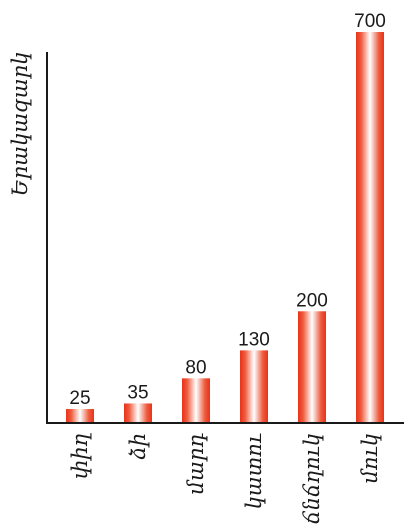 This screenshot has width=413, height=527. Describe the element at coordinates (312, 478) in the screenshot. I see `category-label-4: ճնճղուկ` at that location.